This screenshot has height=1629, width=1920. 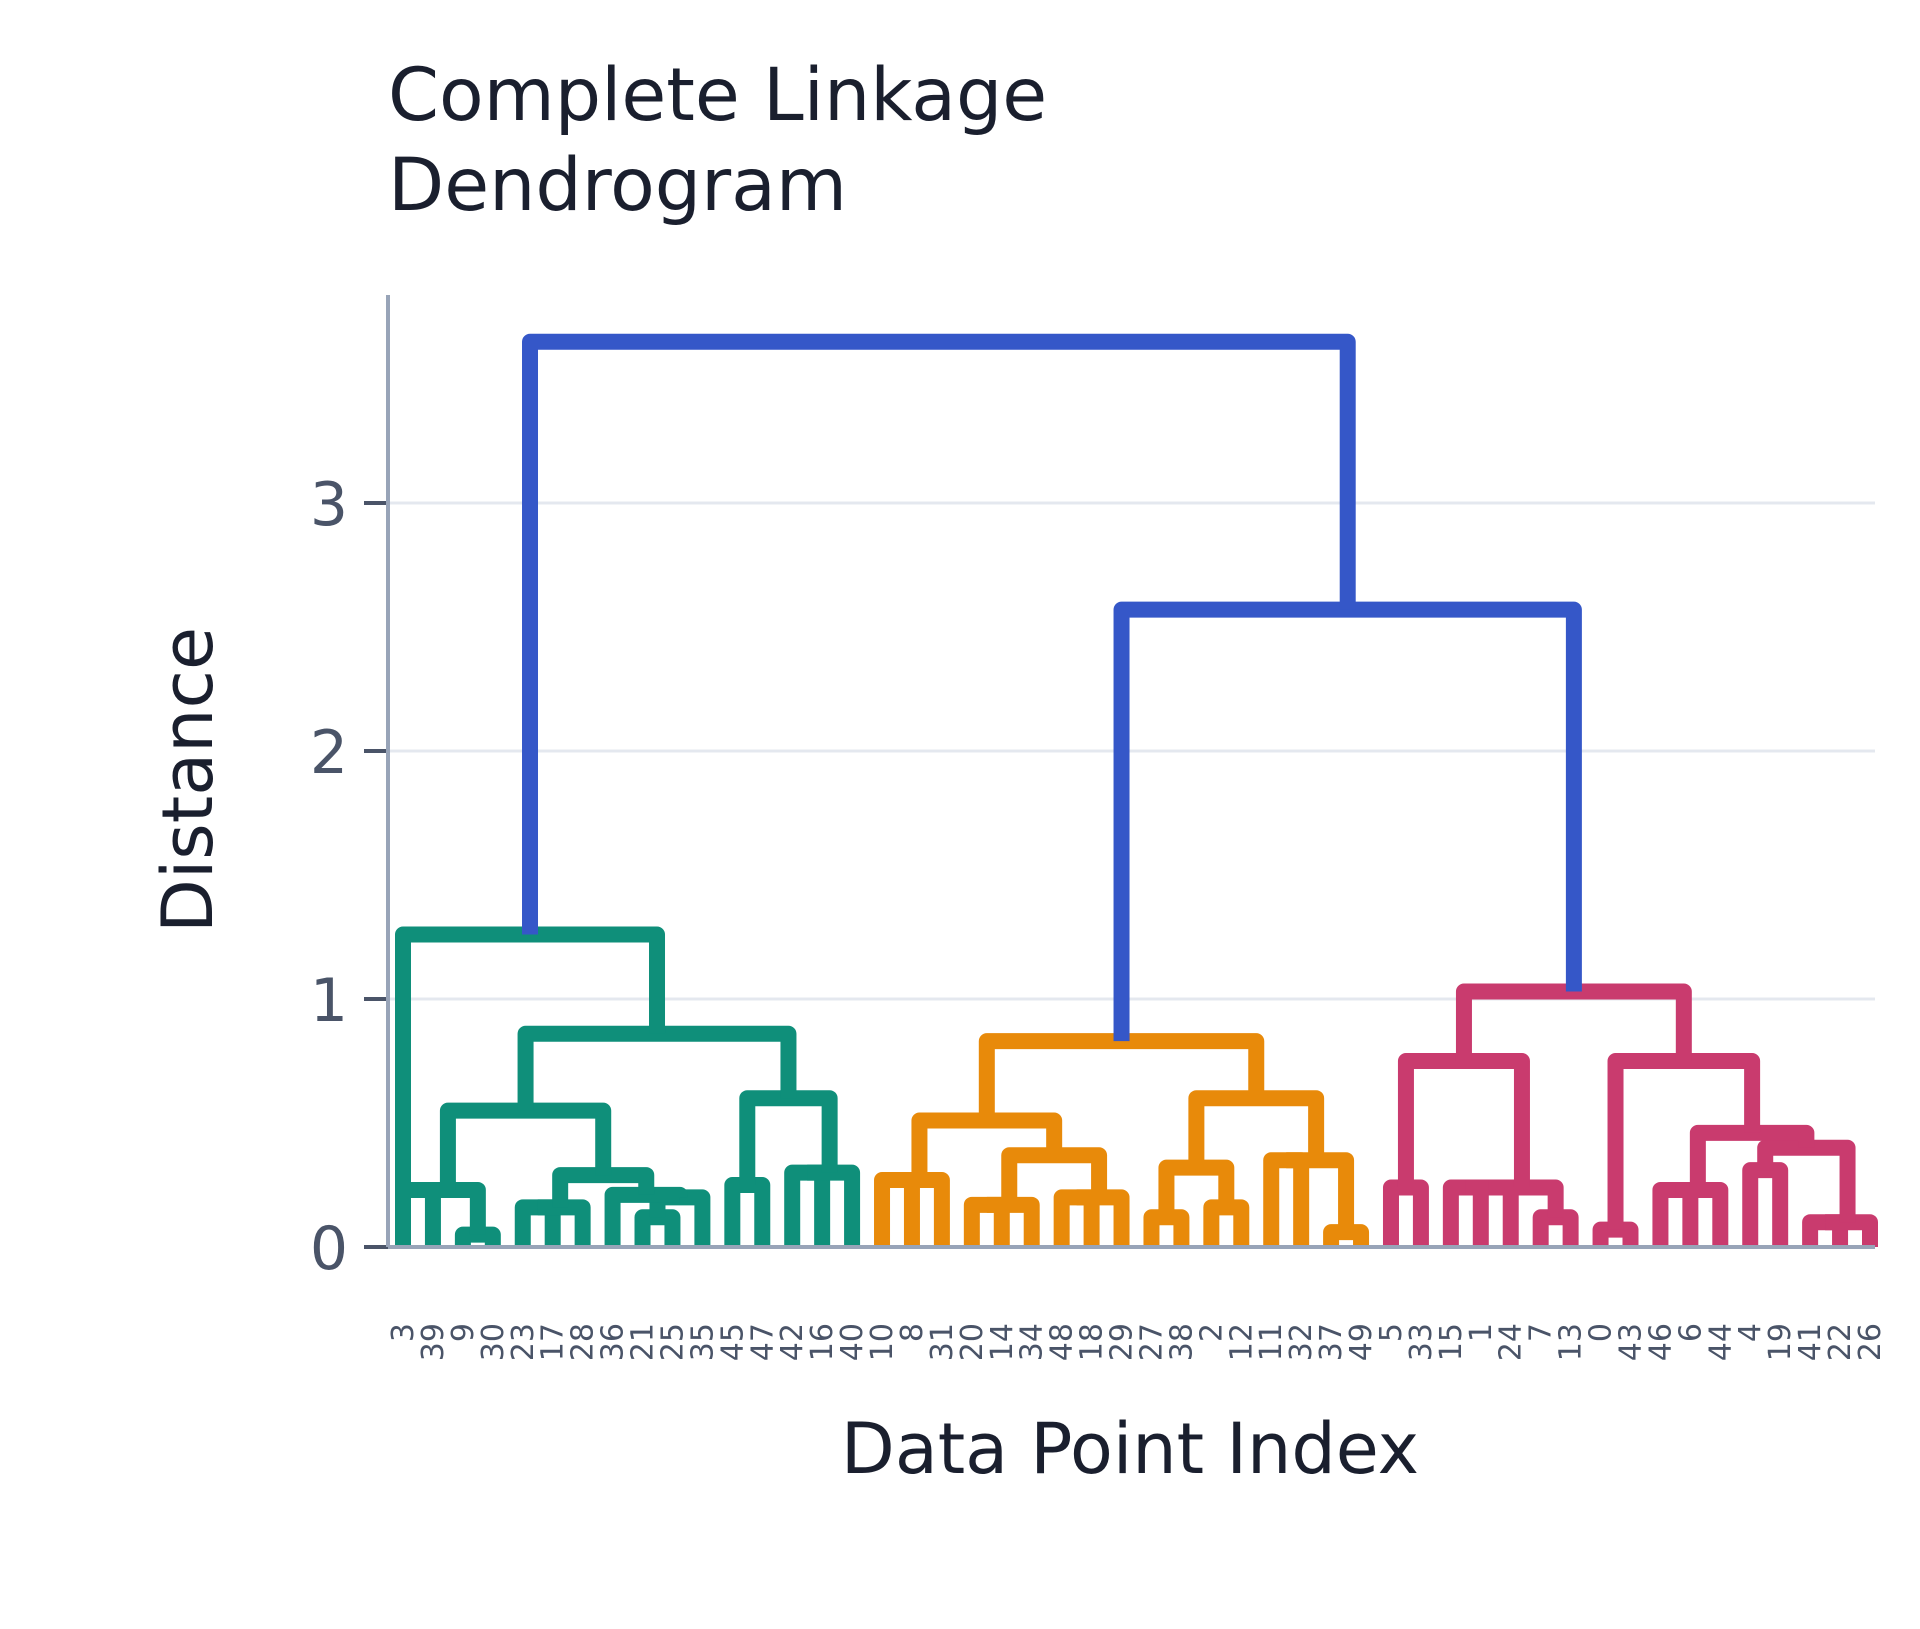 I want to click on x-tick-label-20: 20, so click(x=972, y=1342).